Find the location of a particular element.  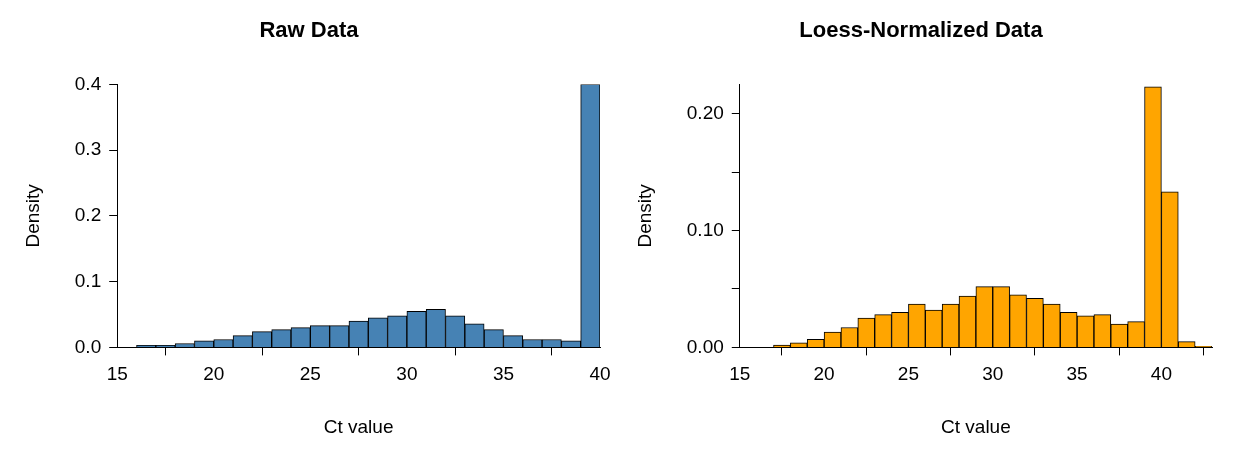

chart-title: Loess-Normalized Data is located at coordinates (921, 30).